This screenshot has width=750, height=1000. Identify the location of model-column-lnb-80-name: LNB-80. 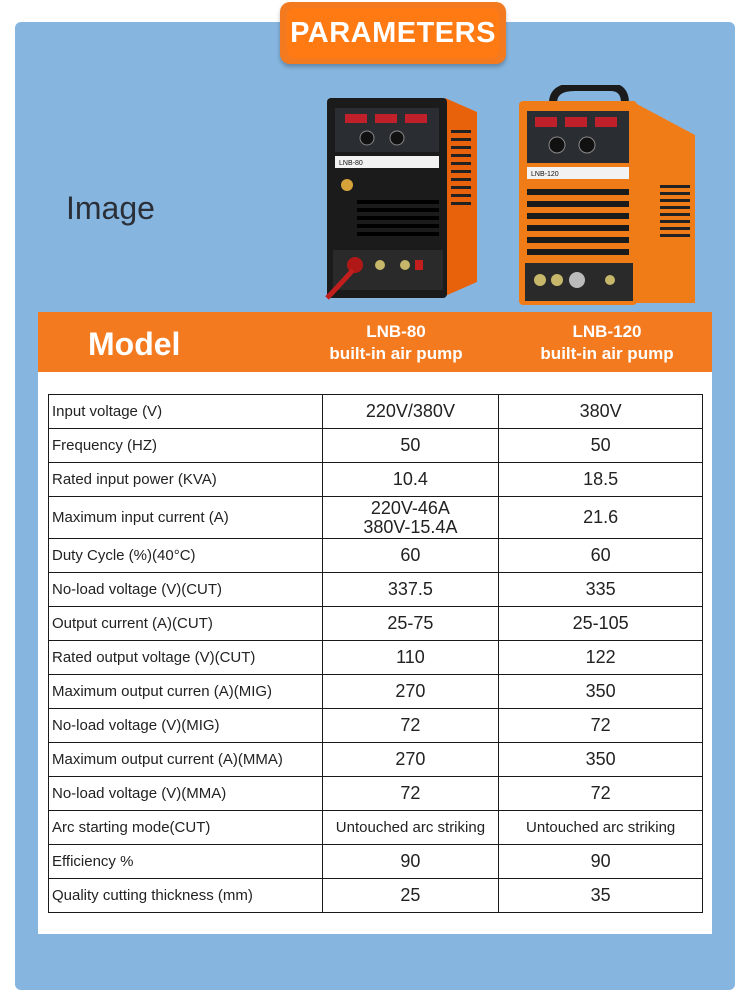
(396, 331).